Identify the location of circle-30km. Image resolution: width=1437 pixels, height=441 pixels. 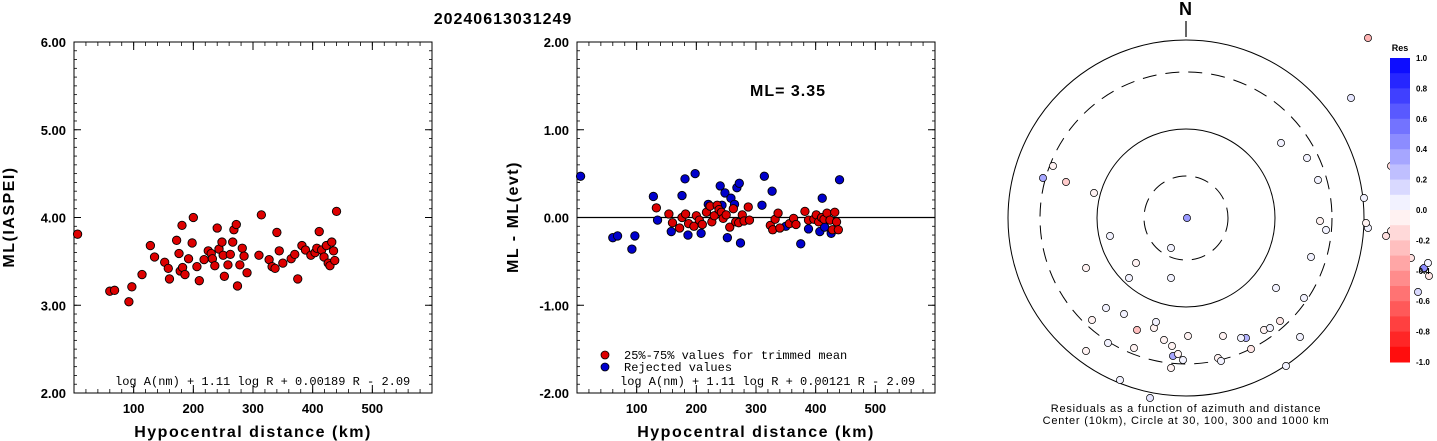
(1186, 218).